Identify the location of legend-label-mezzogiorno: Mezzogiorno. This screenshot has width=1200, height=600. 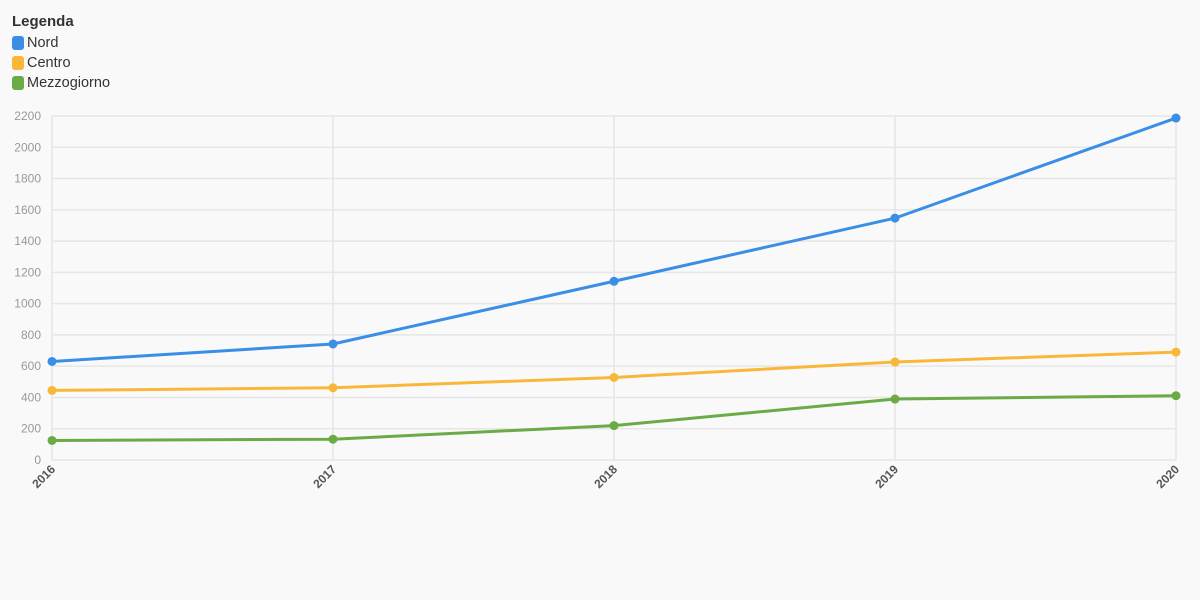
(69, 83).